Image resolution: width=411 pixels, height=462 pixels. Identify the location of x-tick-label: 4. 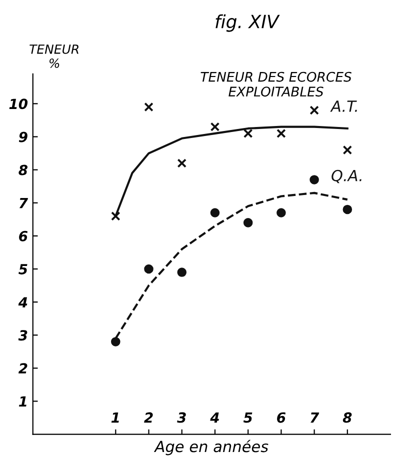
(214, 417).